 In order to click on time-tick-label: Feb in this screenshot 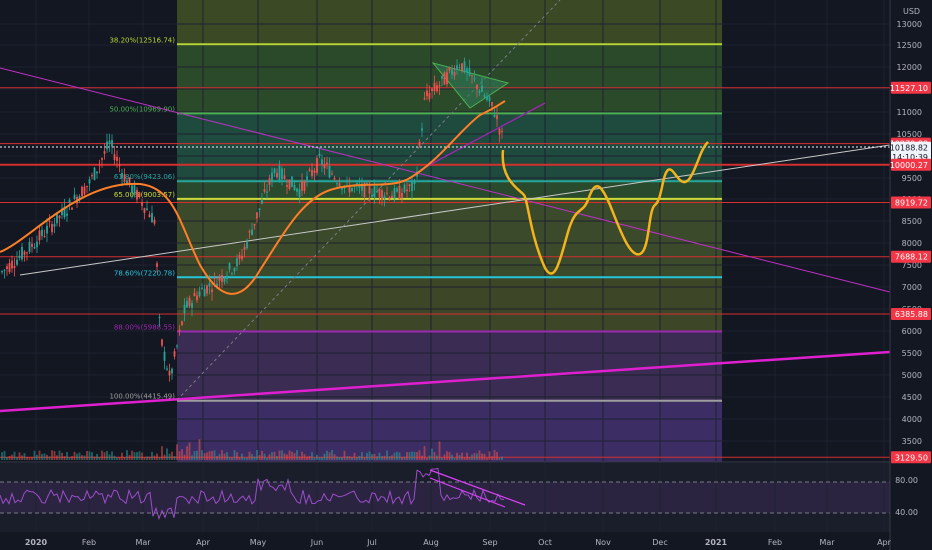, I will do `click(775, 542)`.